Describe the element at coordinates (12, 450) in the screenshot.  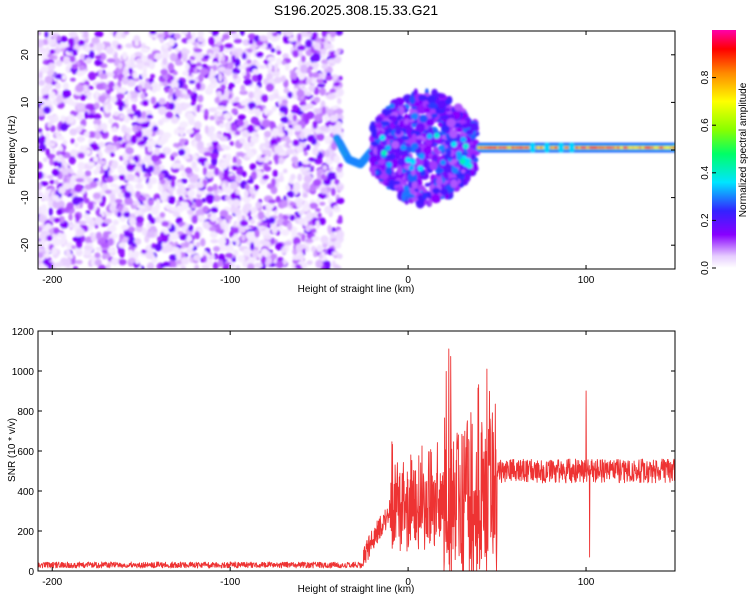
I see `snr-y-axis-label: SNR (10 * v/v)` at that location.